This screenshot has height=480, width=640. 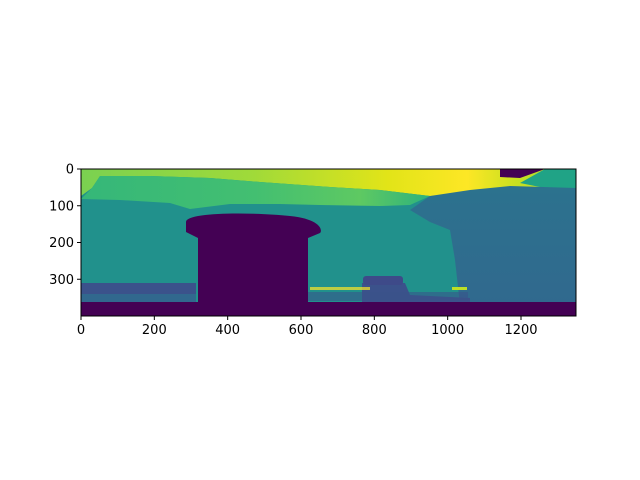 I want to click on y-tick-label: 0, so click(x=70, y=170).